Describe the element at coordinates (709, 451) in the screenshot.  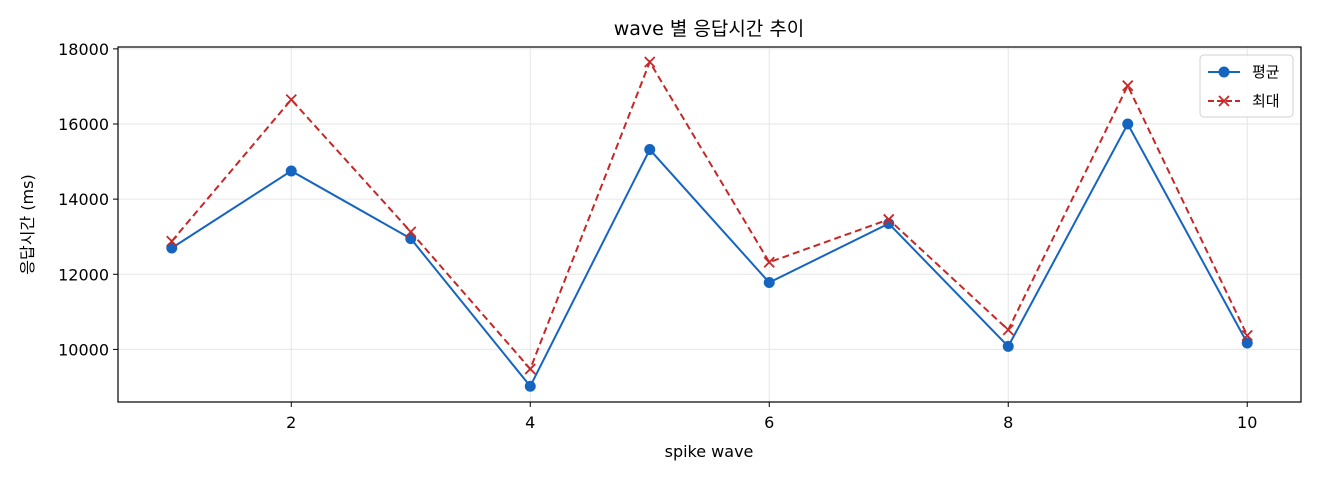
I see `x-axis-label: spike wave` at that location.